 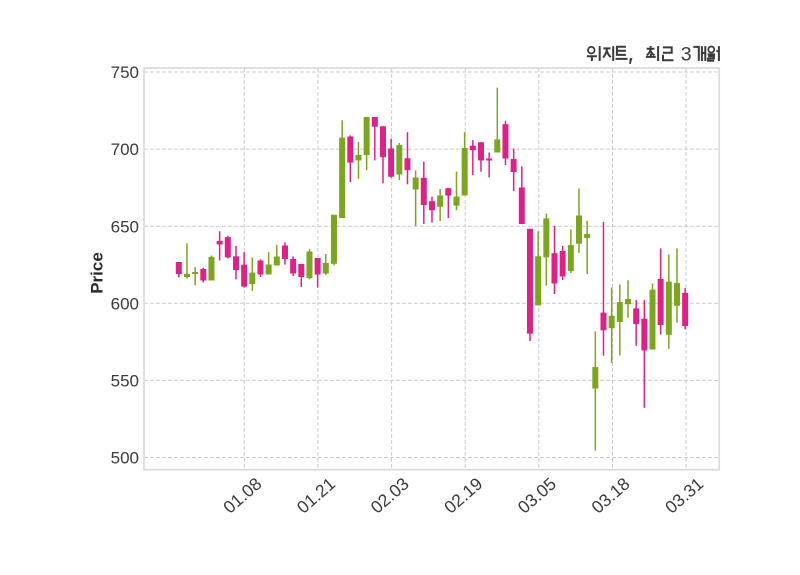 What do you see at coordinates (125, 381) in the screenshot?
I see `svg-text: 550` at bounding box center [125, 381].